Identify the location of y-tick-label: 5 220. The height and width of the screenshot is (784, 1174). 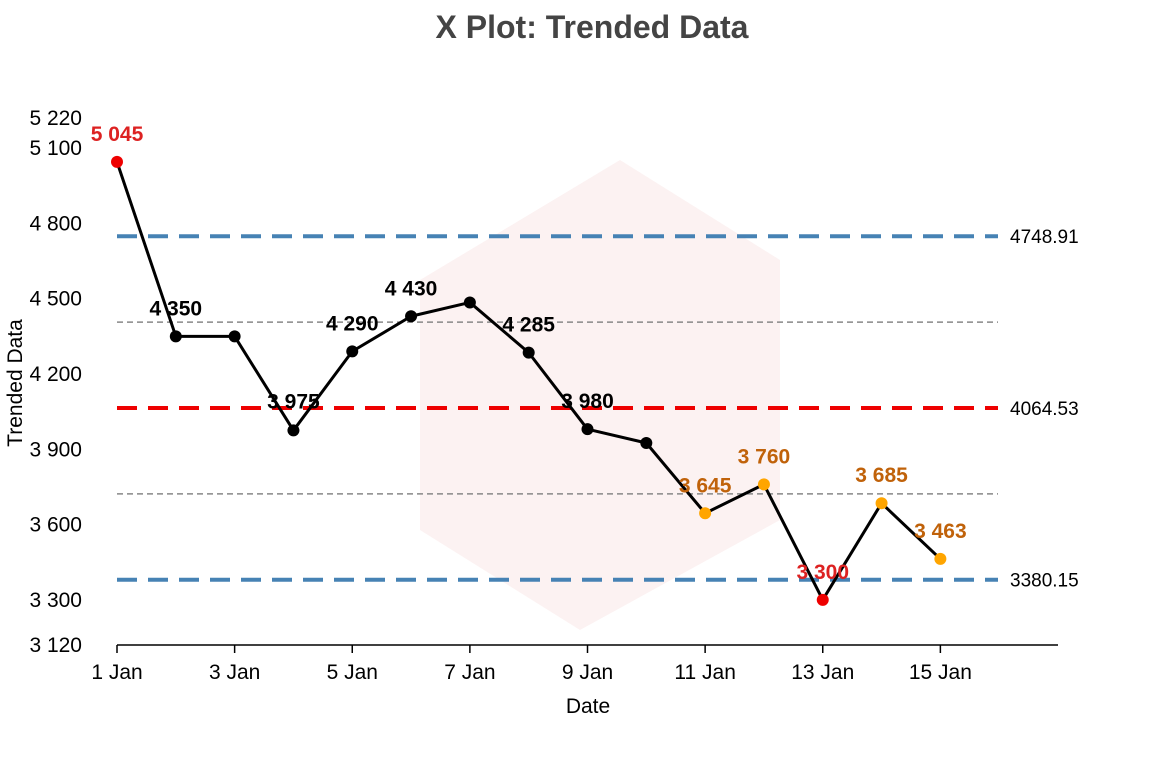
(55, 118).